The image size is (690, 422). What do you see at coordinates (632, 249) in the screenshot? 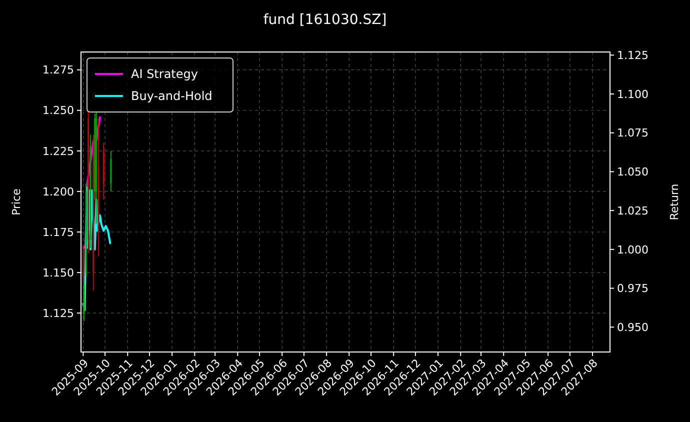
I see `y2-tick-label: 1.000` at bounding box center [632, 249].